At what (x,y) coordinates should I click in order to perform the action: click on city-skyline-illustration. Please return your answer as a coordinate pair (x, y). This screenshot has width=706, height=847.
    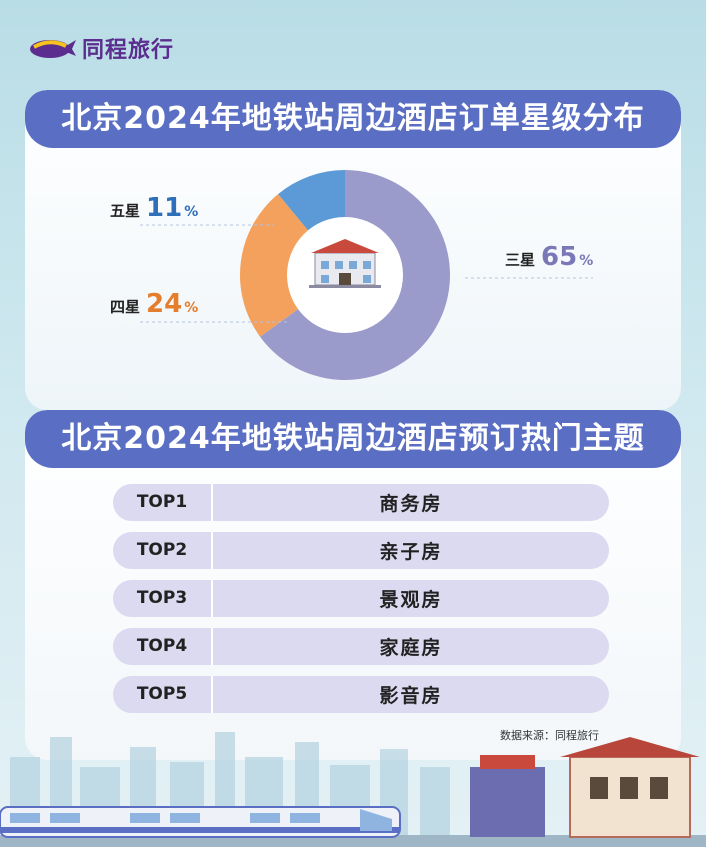
    Looking at the image, I should click on (353, 789).